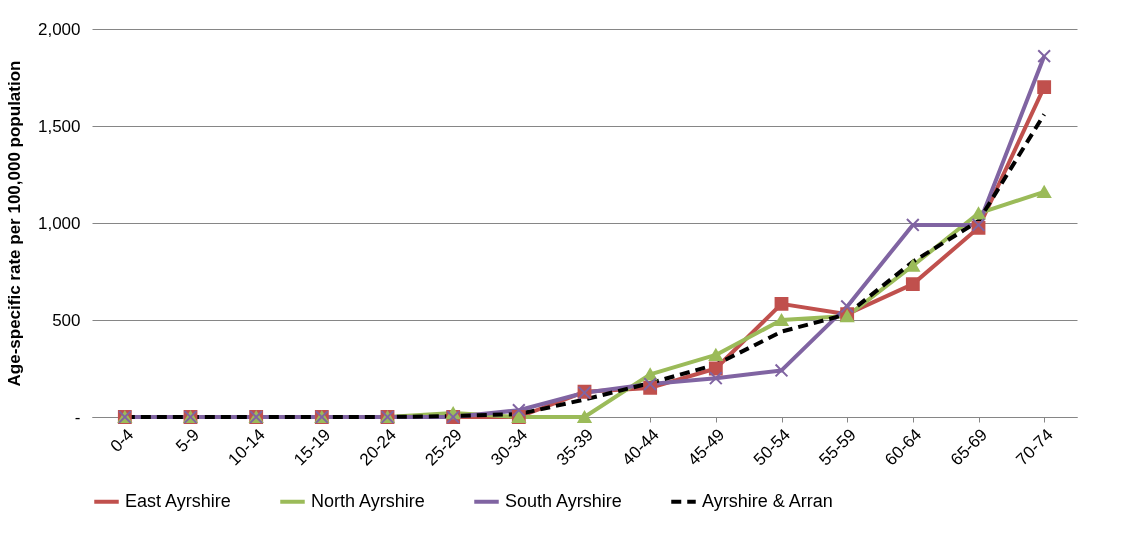  Describe the element at coordinates (178, 500) in the screenshot. I see `legend-label: East Ayrshire` at that location.